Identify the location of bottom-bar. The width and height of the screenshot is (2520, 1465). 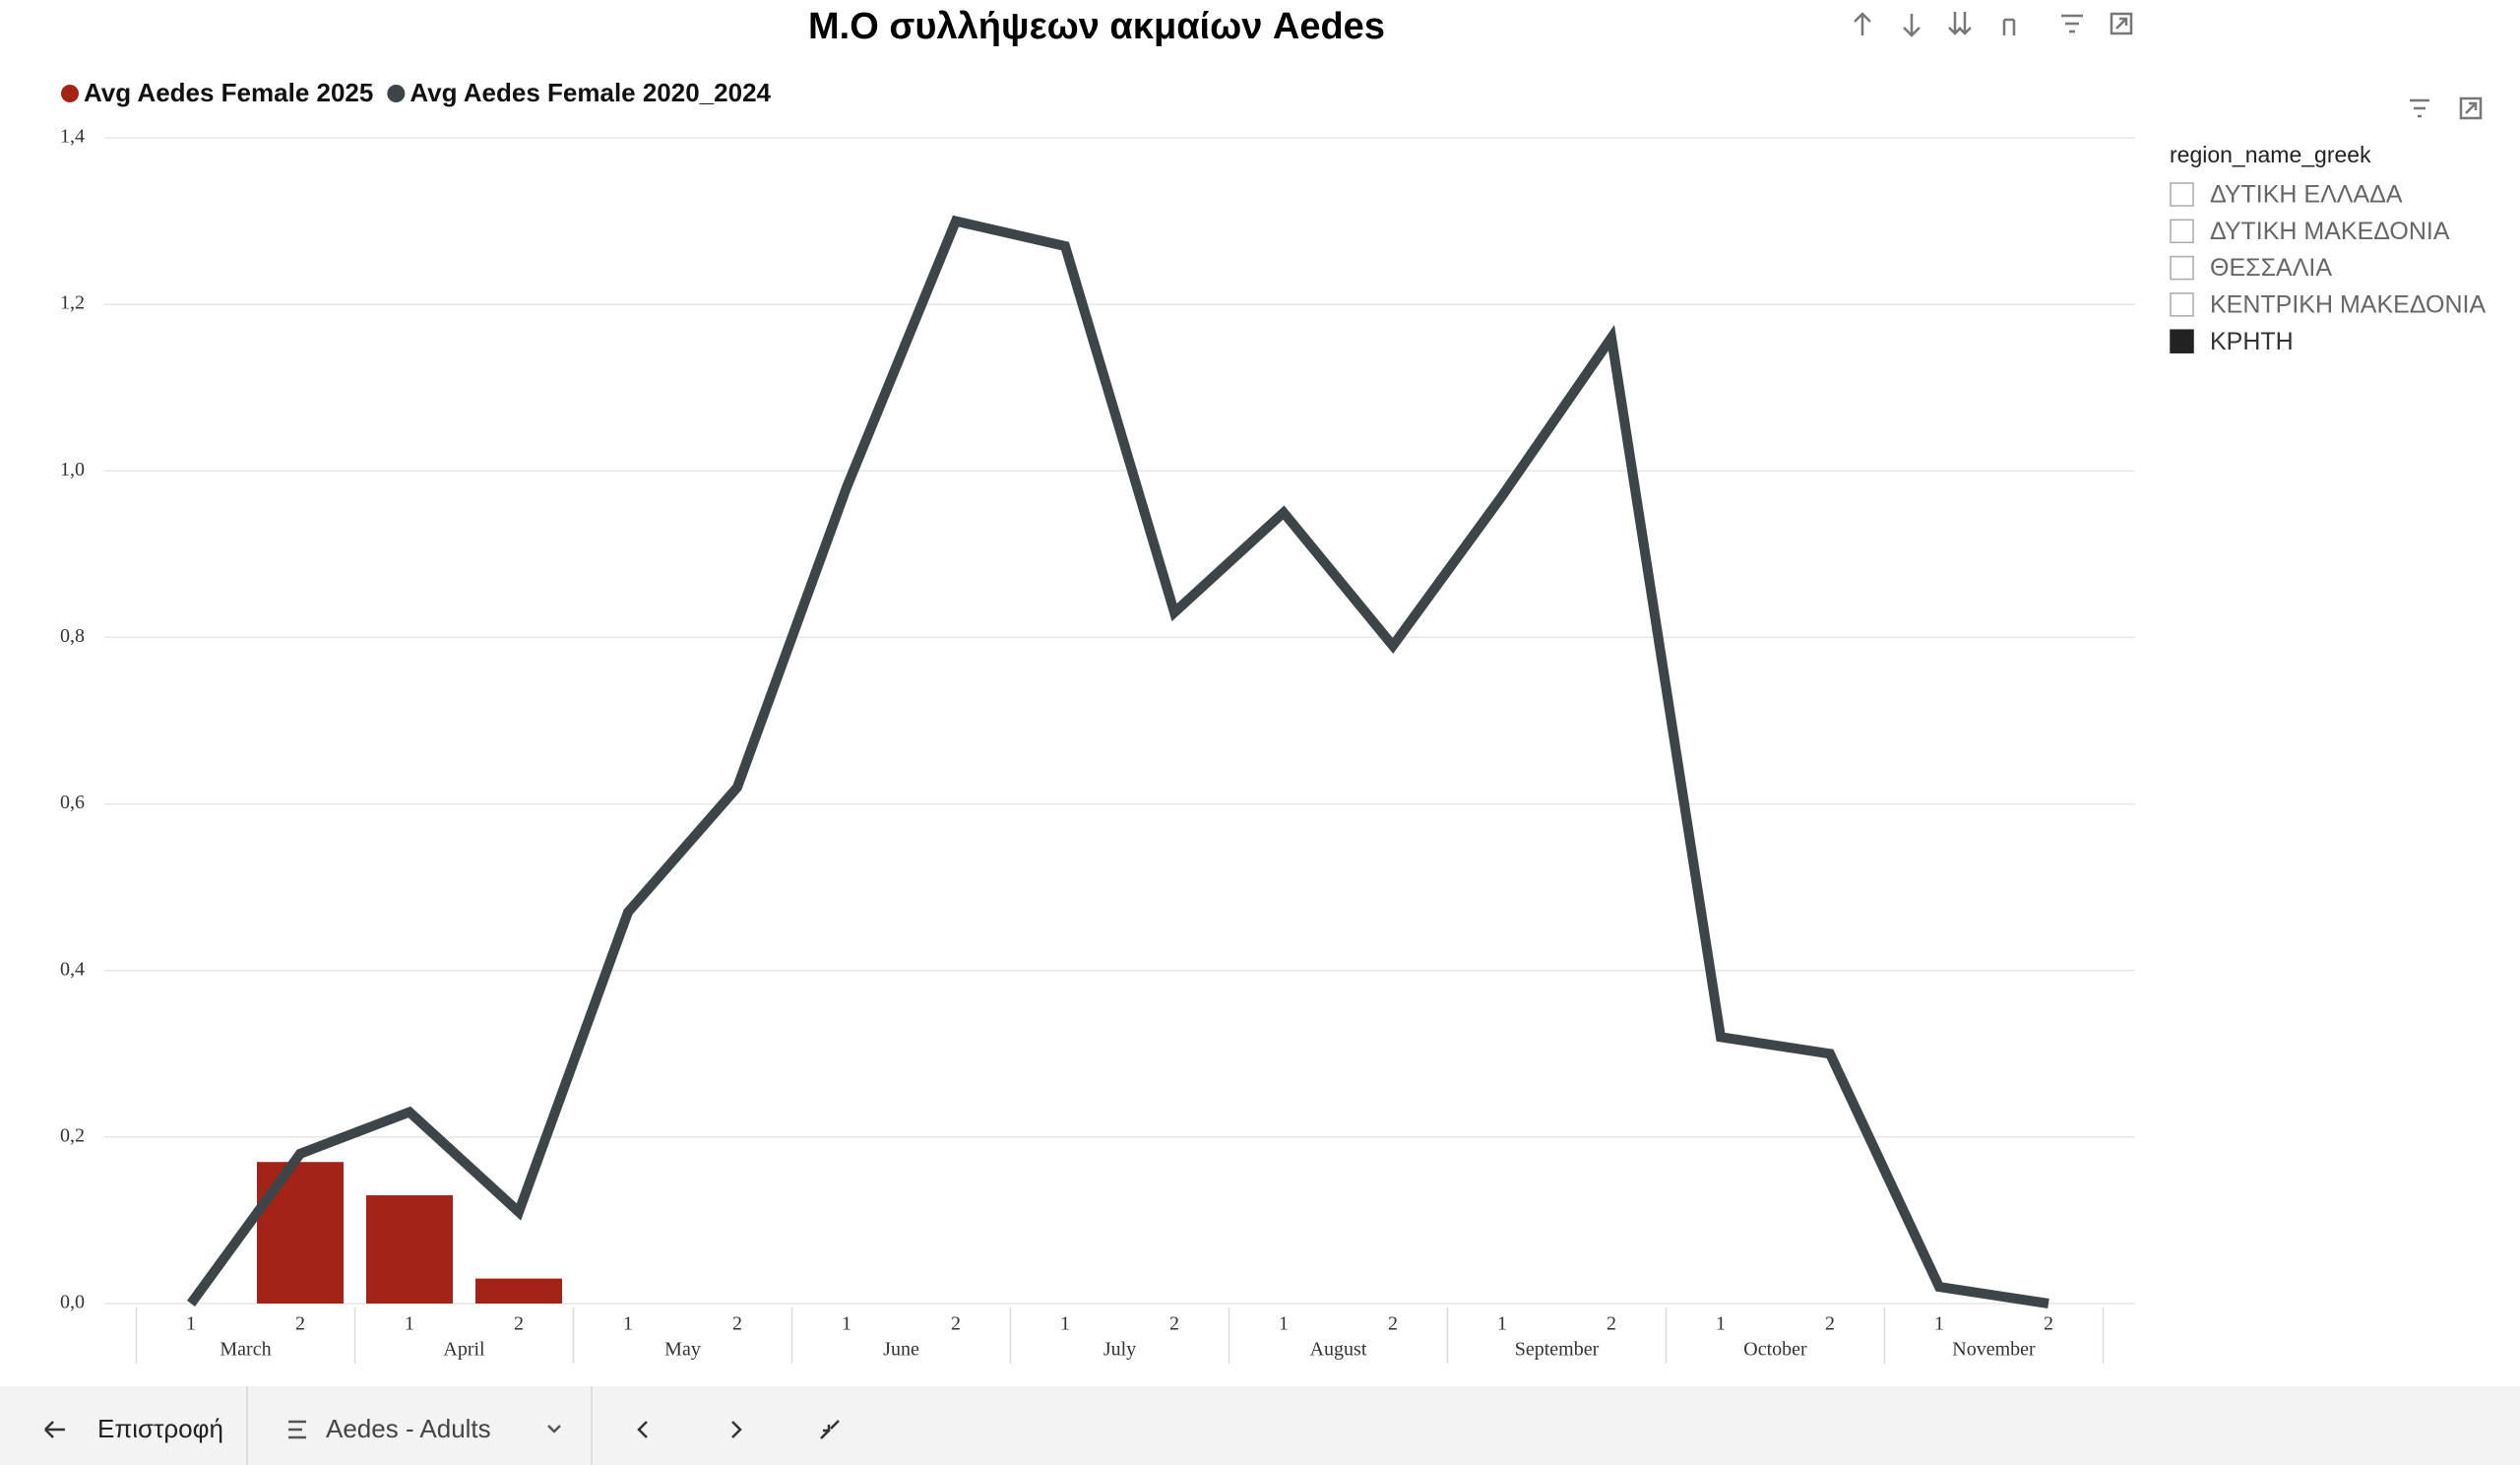
(1260, 1425).